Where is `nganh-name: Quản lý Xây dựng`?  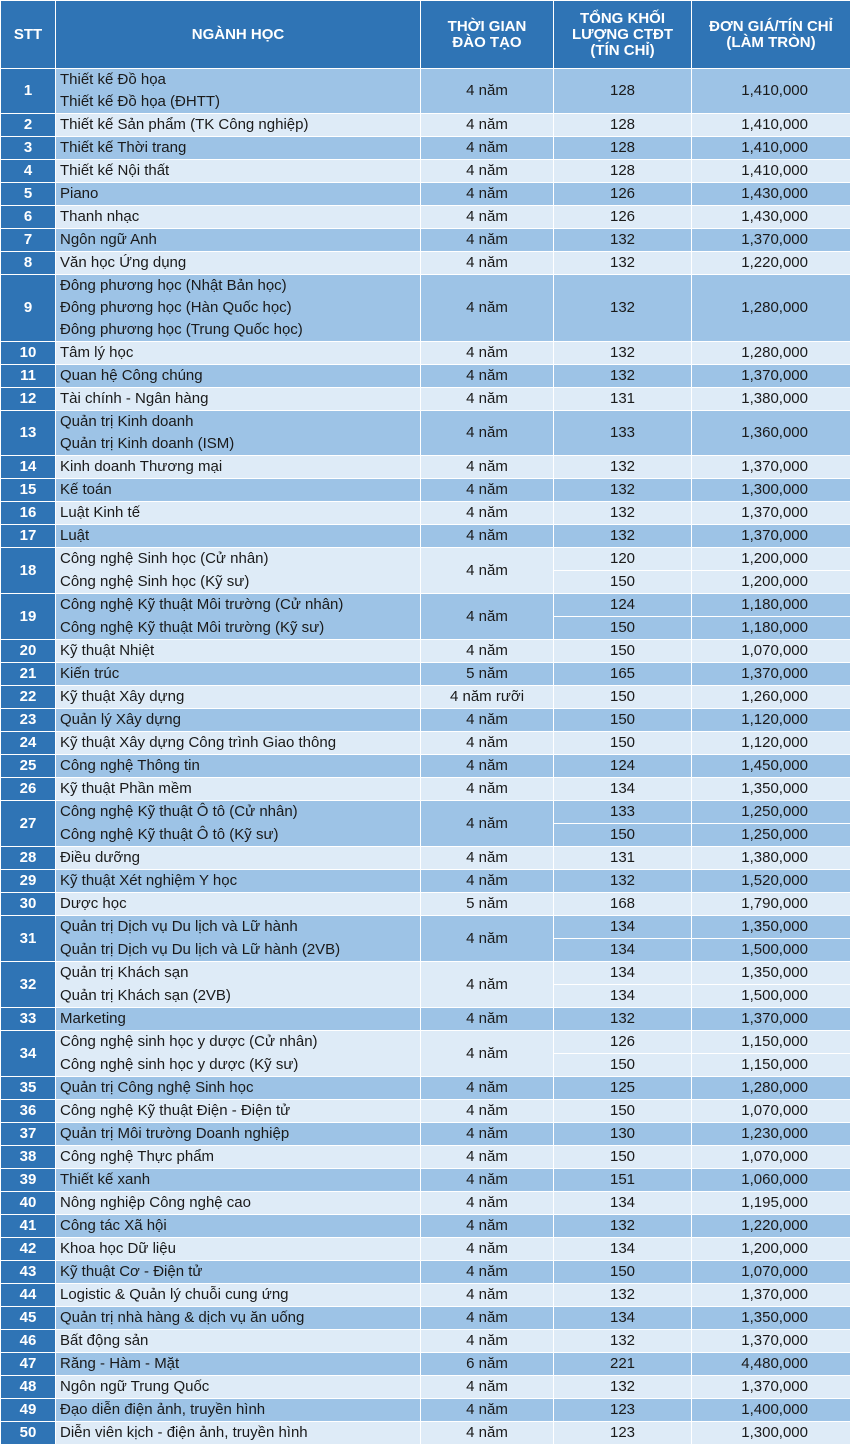 nganh-name: Quản lý Xây dựng is located at coordinates (240, 720).